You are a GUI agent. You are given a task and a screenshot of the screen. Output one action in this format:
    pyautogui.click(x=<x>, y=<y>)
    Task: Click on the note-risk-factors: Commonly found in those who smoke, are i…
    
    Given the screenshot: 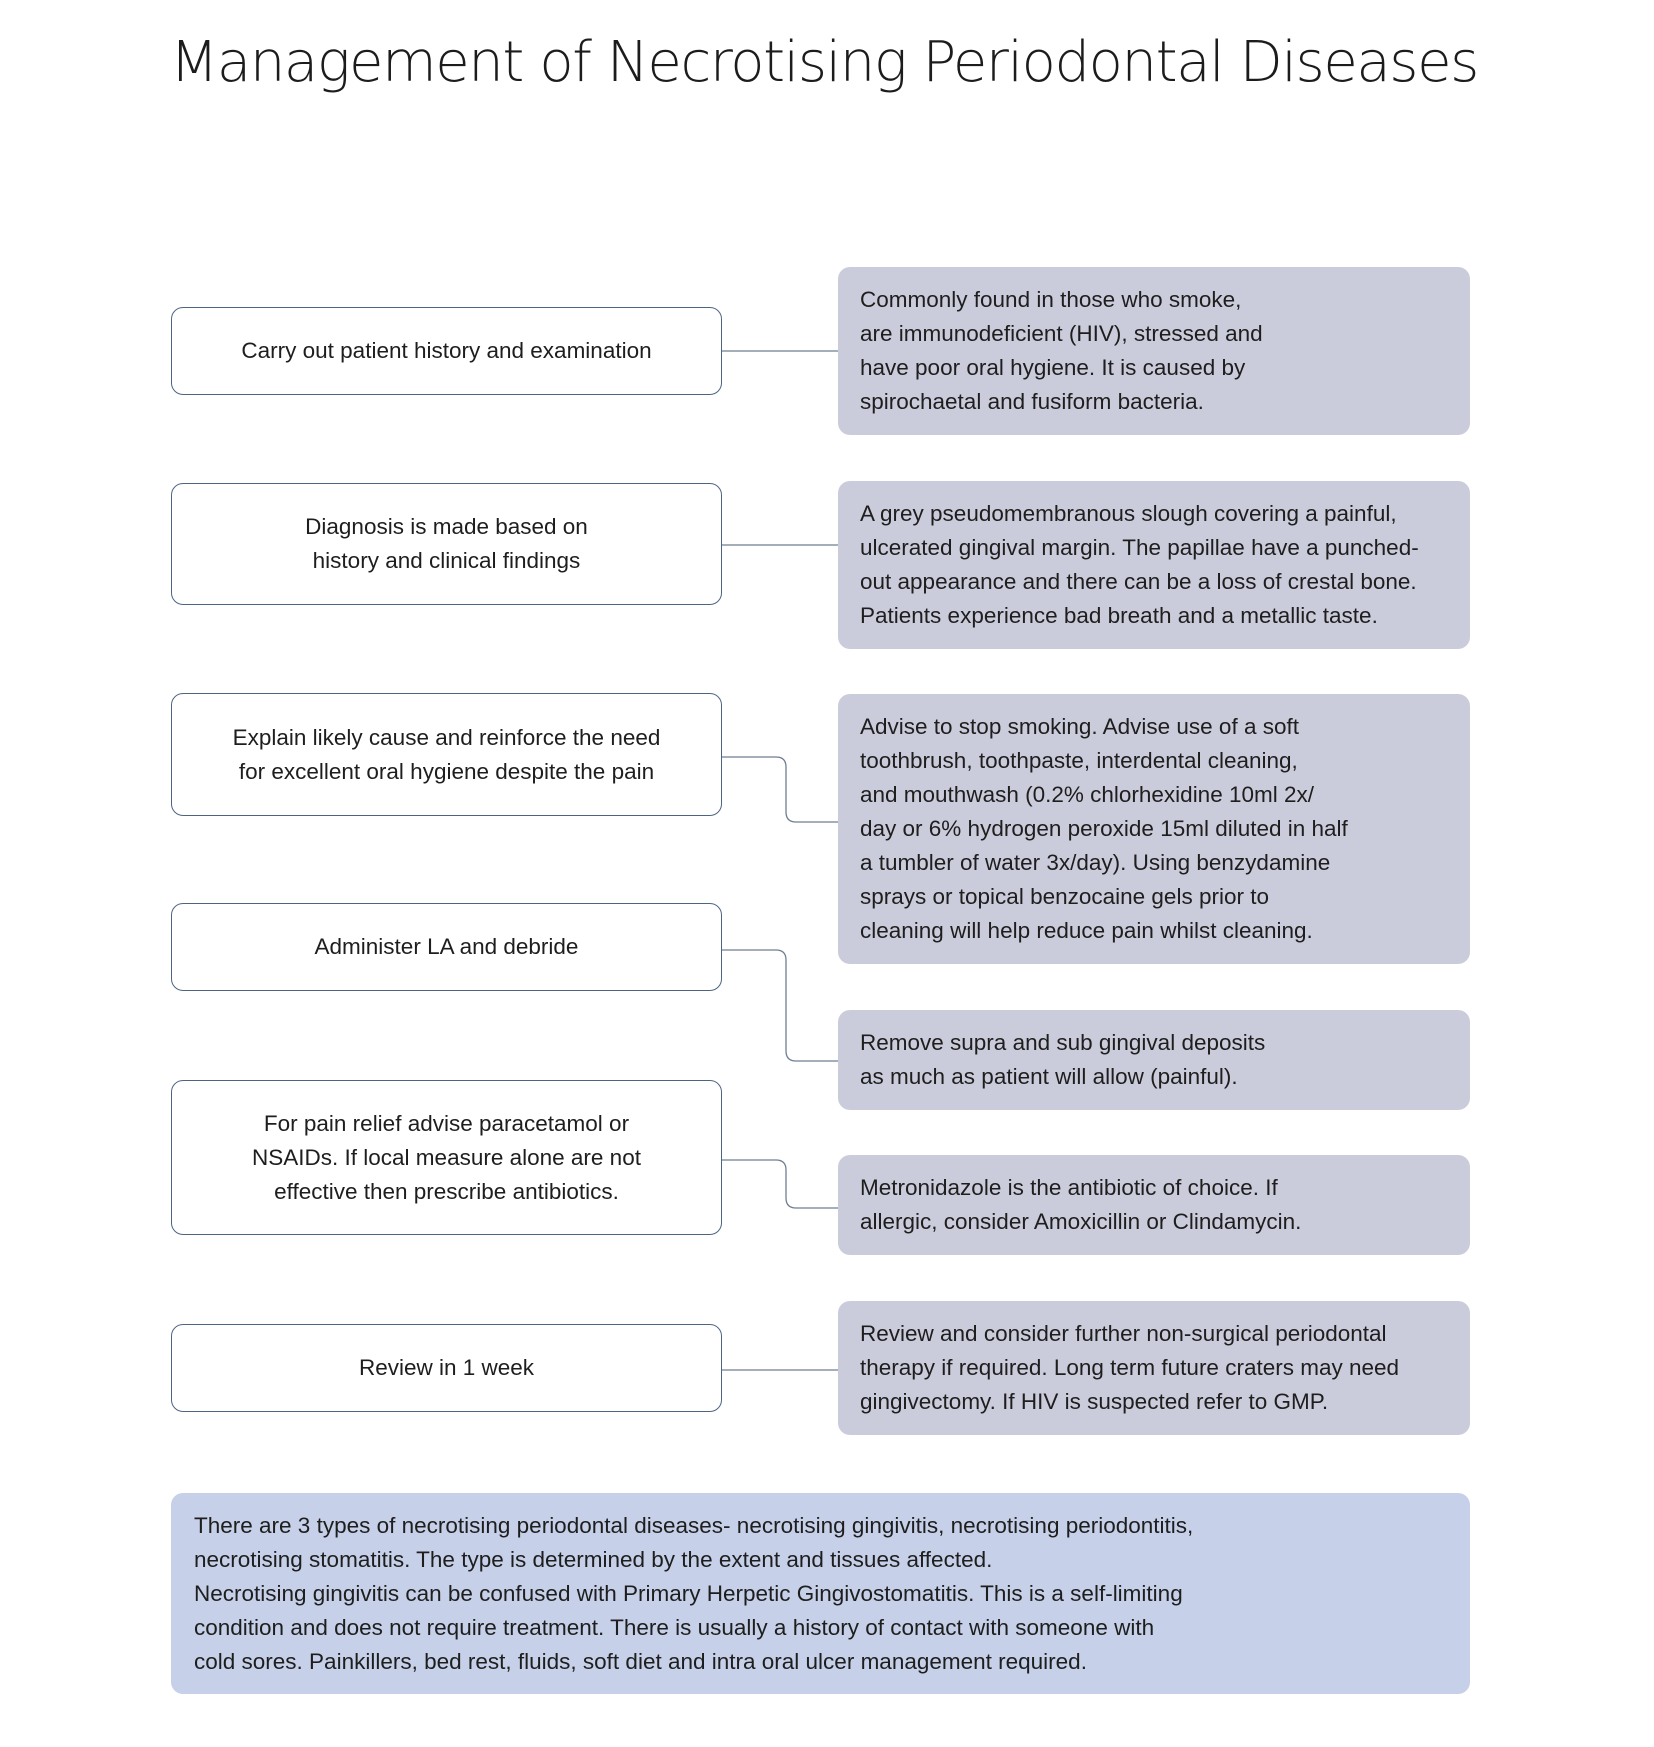 What is the action you would take?
    pyautogui.click(x=1154, y=351)
    